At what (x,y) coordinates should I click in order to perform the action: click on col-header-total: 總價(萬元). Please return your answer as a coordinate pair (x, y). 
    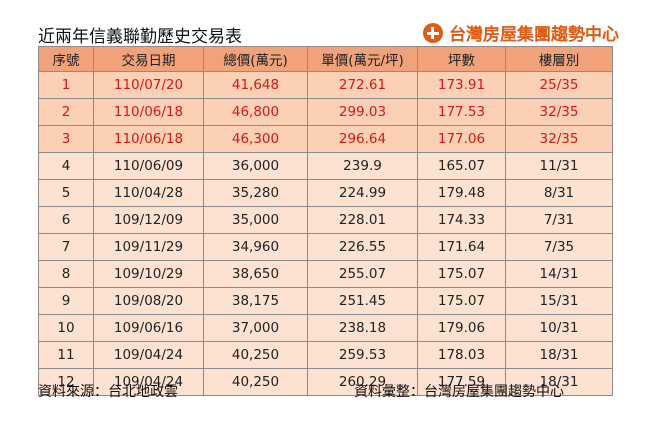
    Looking at the image, I should click on (255, 59).